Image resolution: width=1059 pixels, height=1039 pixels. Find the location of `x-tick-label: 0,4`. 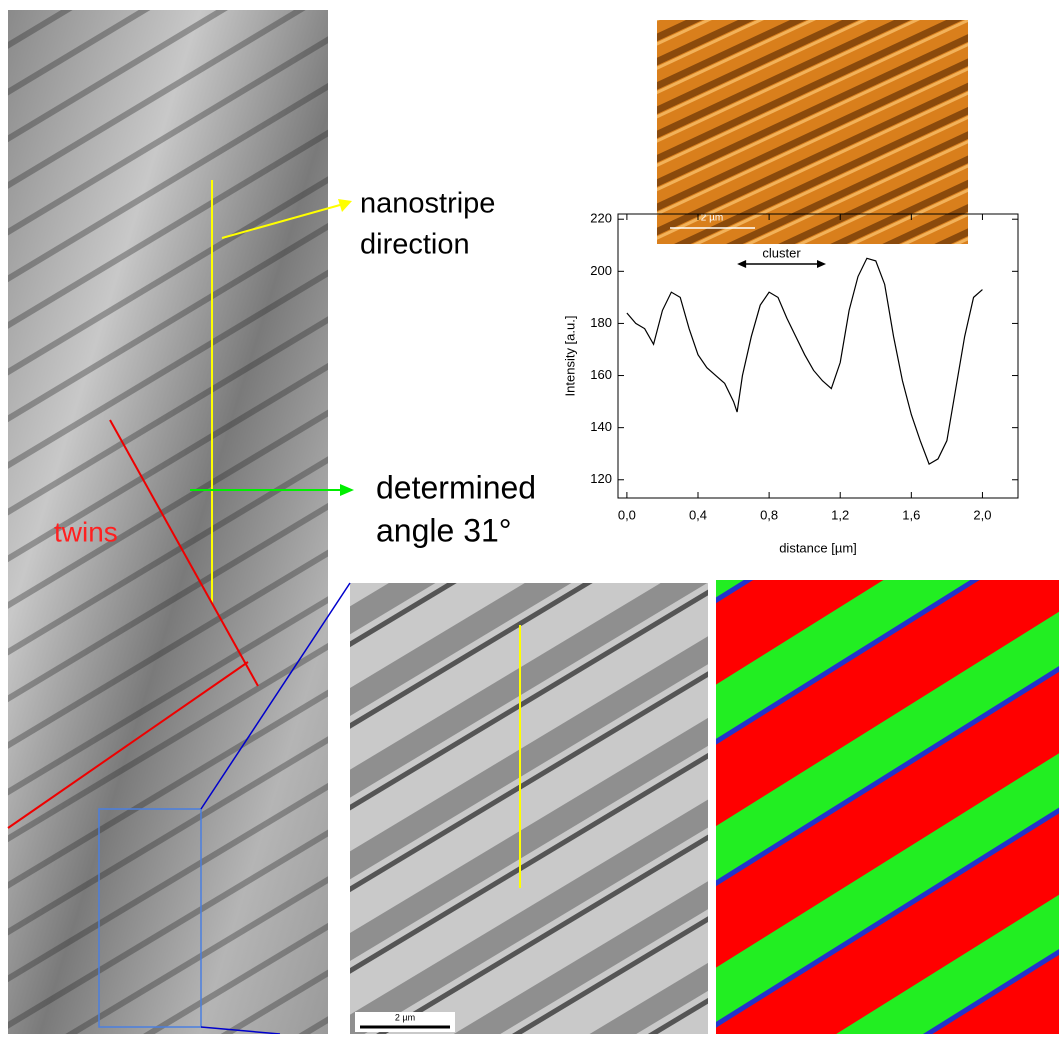

x-tick-label: 0,4 is located at coordinates (698, 514).